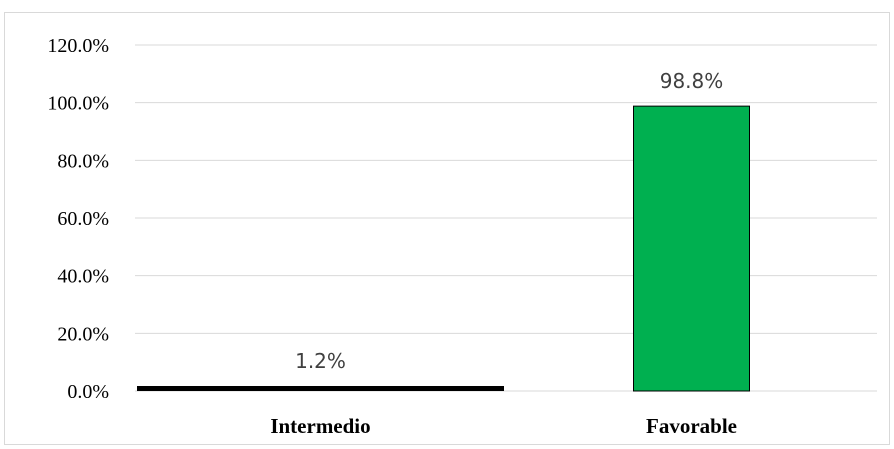  What do you see at coordinates (691, 248) in the screenshot?
I see `bar-favorable` at bounding box center [691, 248].